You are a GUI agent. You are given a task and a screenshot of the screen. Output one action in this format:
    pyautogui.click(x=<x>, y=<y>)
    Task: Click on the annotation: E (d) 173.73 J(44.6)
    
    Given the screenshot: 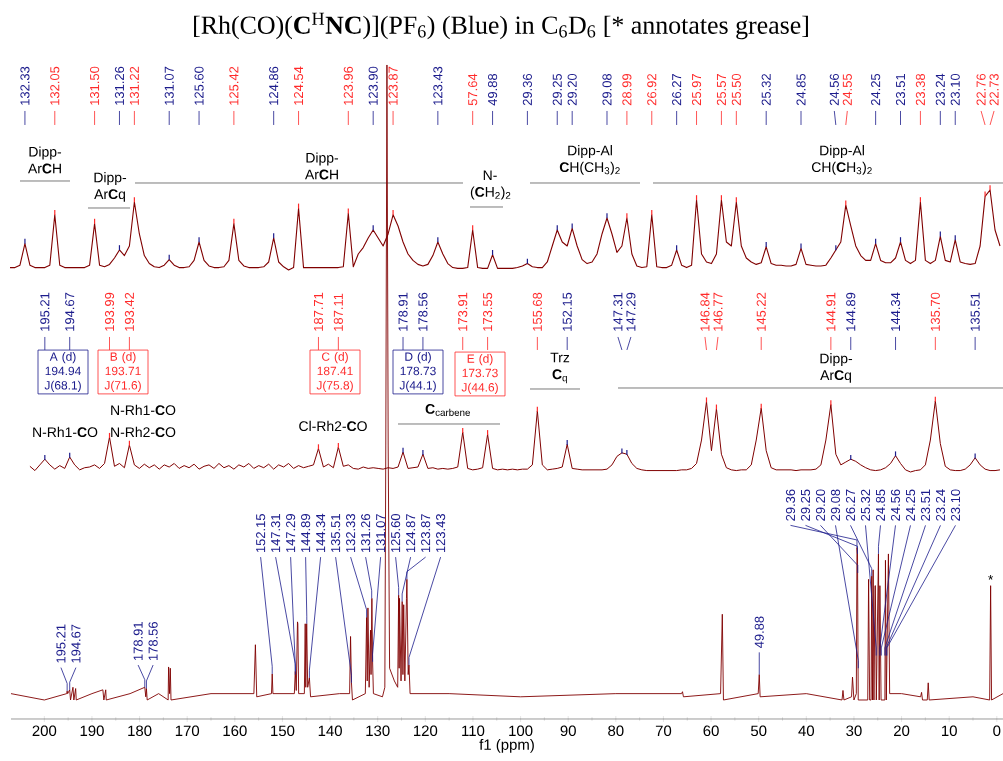 What is the action you would take?
    pyautogui.click(x=479, y=374)
    